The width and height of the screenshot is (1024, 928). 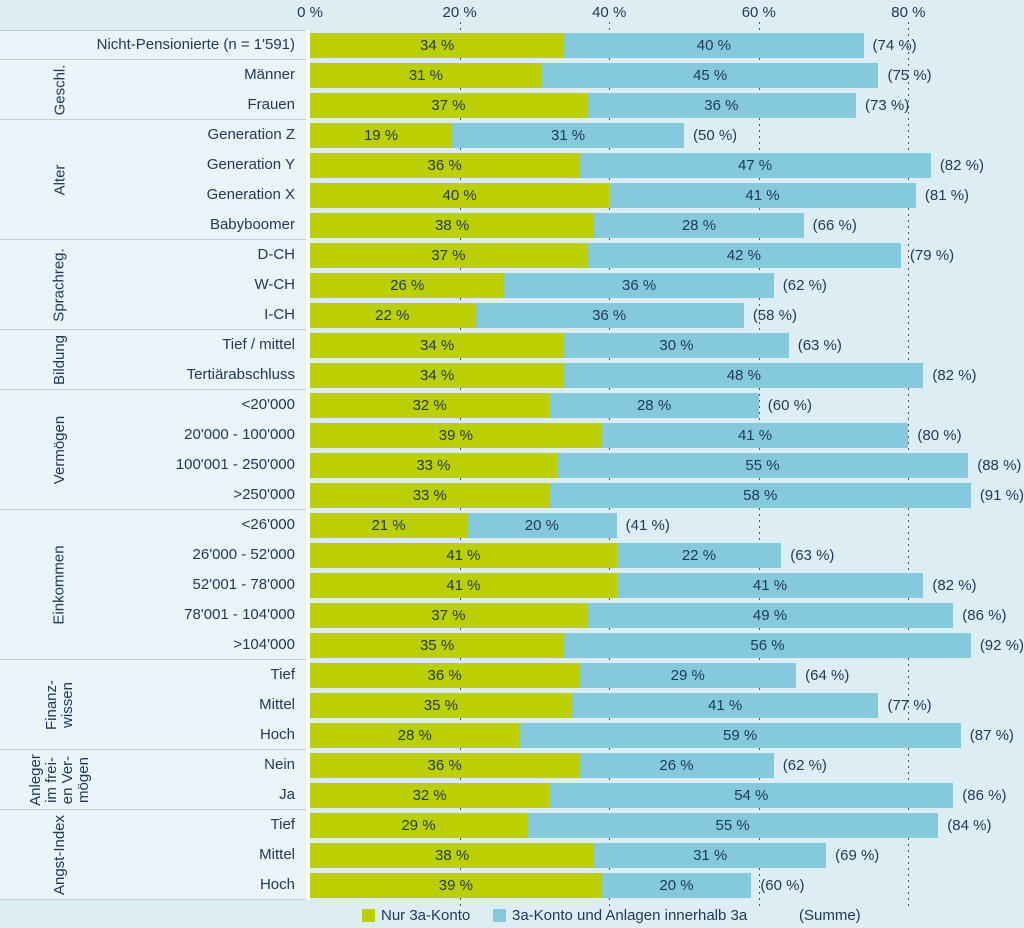 What do you see at coordinates (762, 465) in the screenshot?
I see `bar-segment-anlagen-innerhalb-3a: 55 %` at bounding box center [762, 465].